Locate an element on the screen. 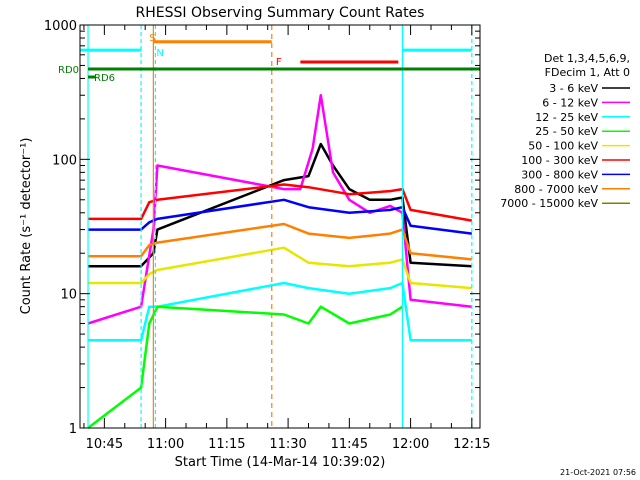  series-line-12-25-kev is located at coordinates (280, 311).